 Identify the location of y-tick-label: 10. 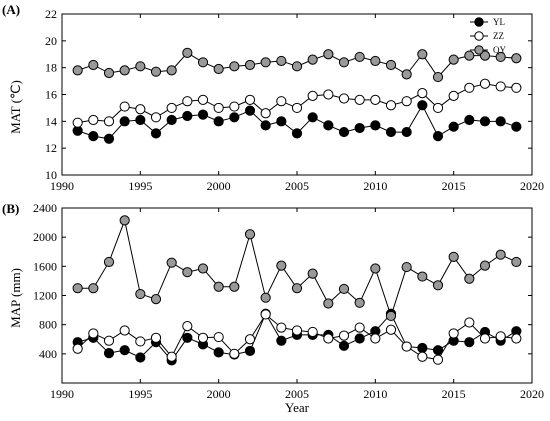
(51, 175).